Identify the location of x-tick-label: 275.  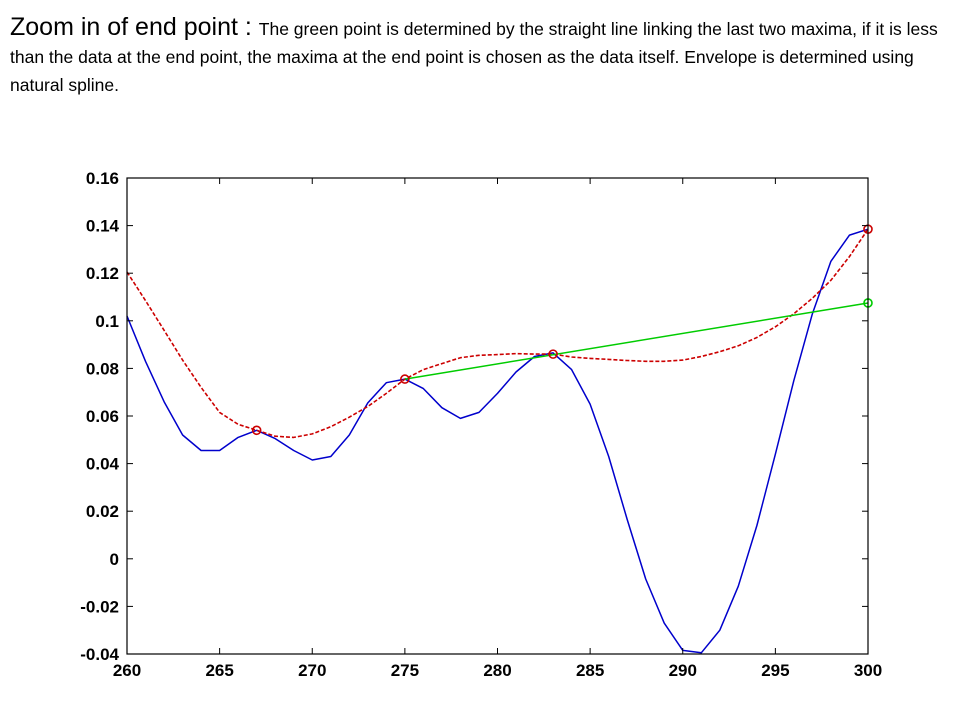
(405, 670).